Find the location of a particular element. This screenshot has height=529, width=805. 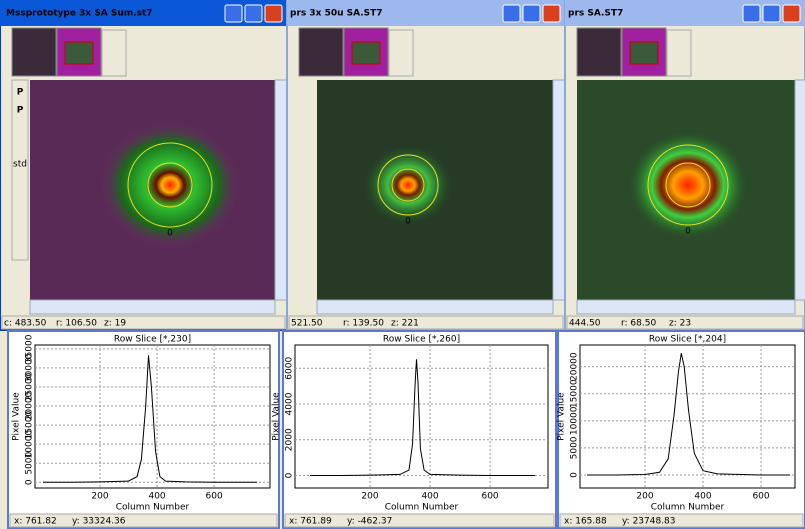

status-text: y: 23748.83 is located at coordinates (649, 522).